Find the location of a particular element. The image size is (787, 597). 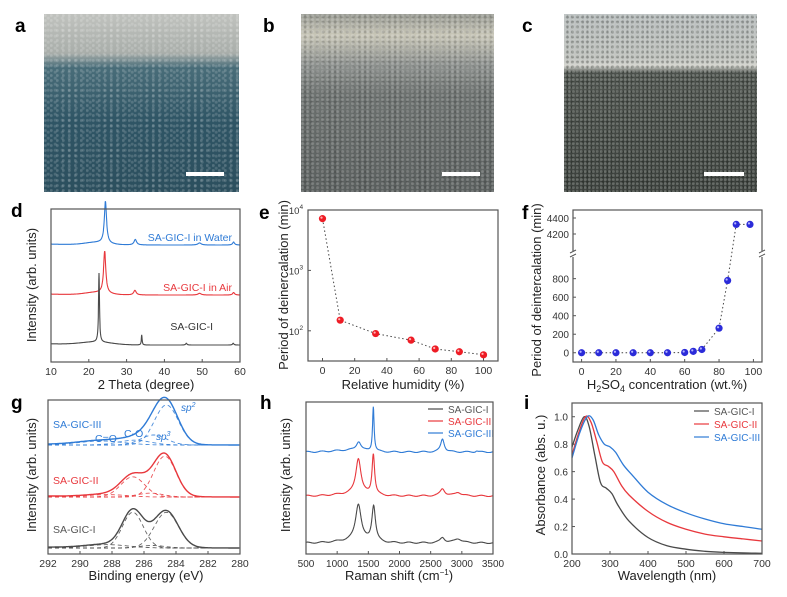

x-tick-label: 50 is located at coordinates (202, 372).